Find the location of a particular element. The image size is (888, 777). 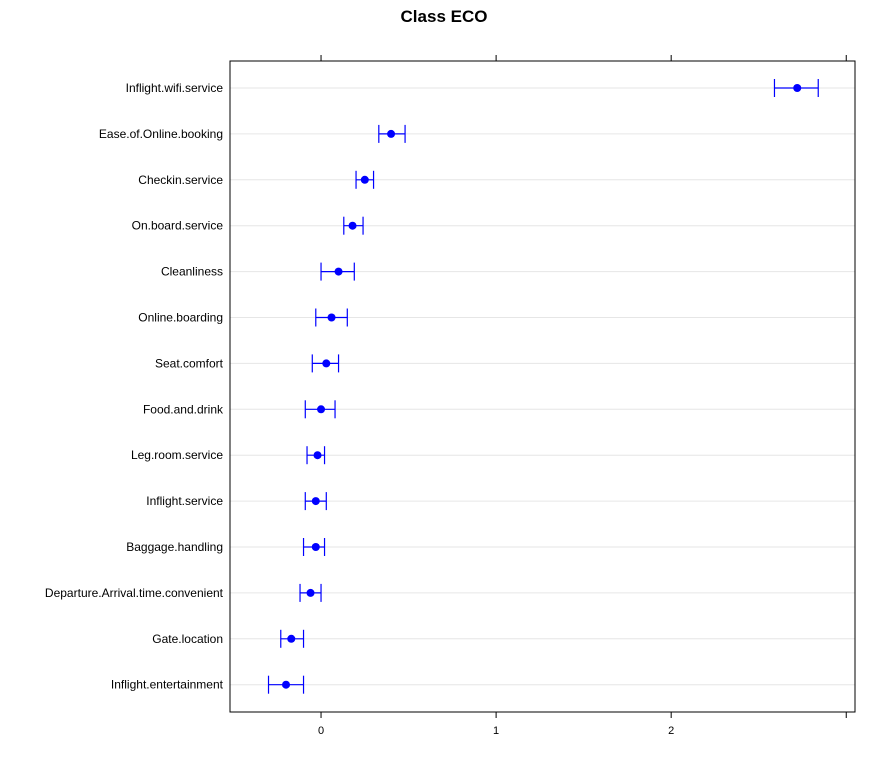

y-axis-label: On.board.service is located at coordinates (178, 226).